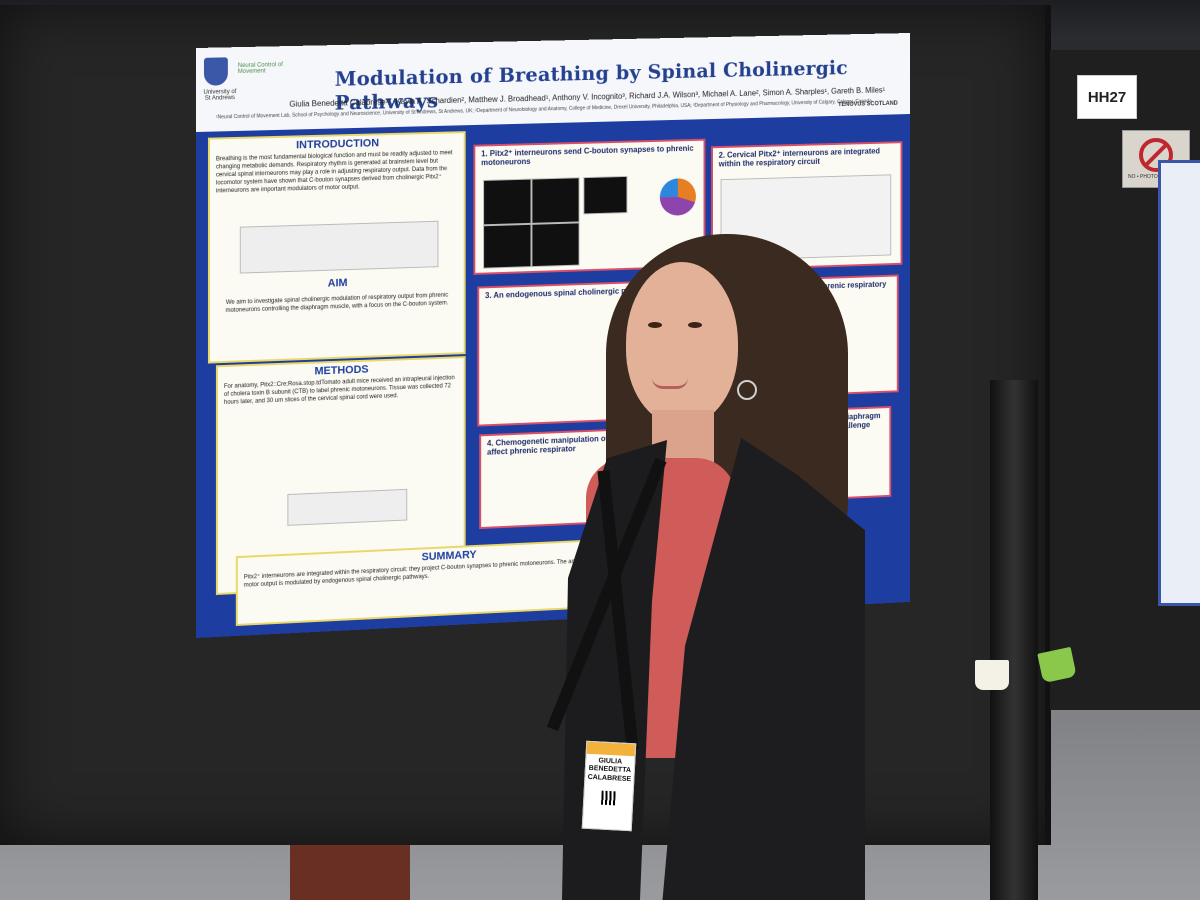 This screenshot has width=1200, height=900. What do you see at coordinates (1156, 177) in the screenshot?
I see `no-photo-caption: NO • PHOTO • RECORD` at bounding box center [1156, 177].